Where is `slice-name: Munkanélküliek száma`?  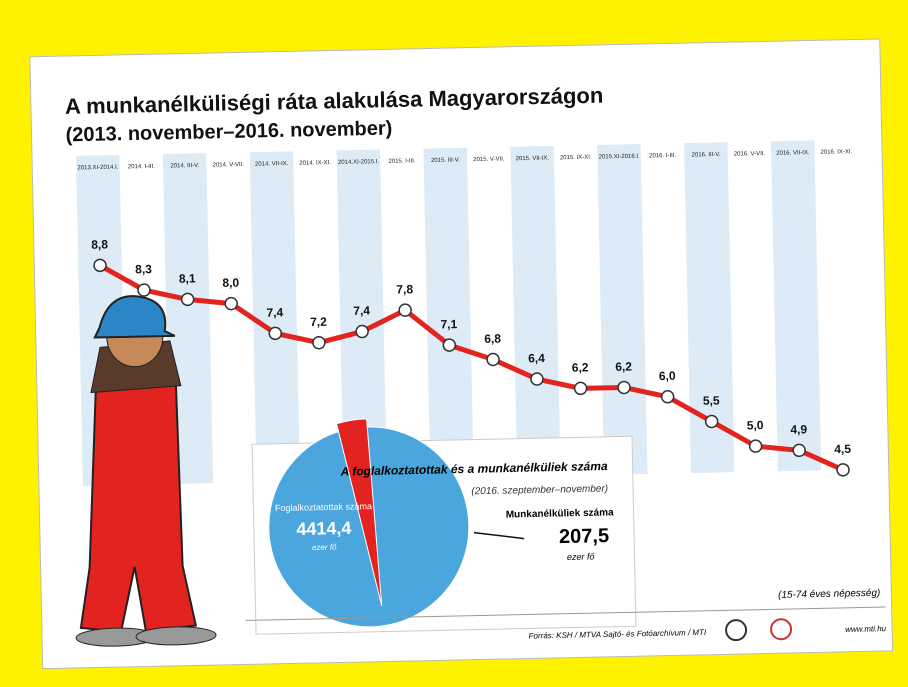
slice-name: Munkanélküliek száma is located at coordinates (560, 513).